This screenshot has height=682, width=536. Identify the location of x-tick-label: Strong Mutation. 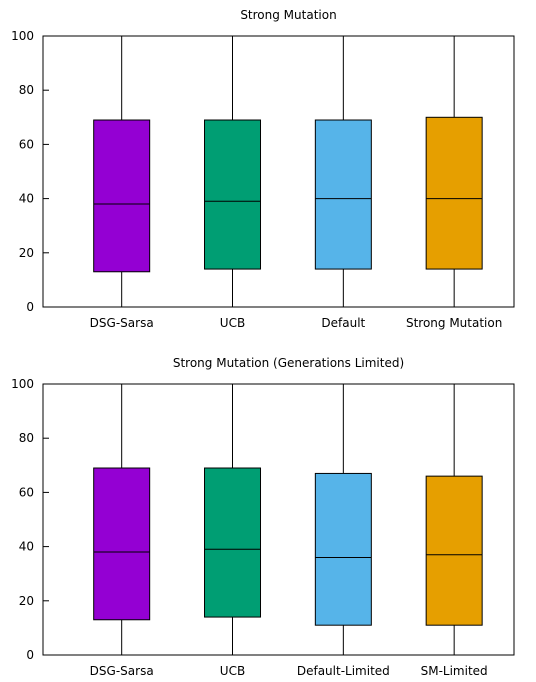
(454, 323).